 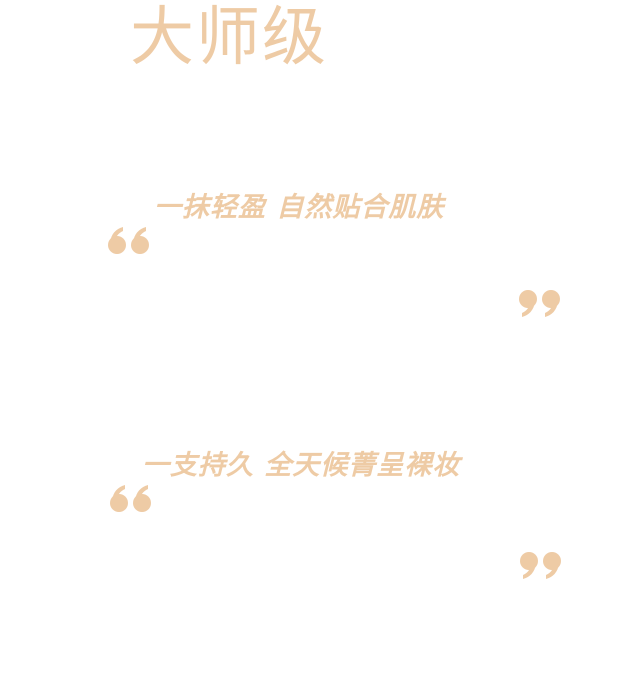 I want to click on quote-text: 一抹轻盈 自然贴合肌肤, so click(x=299, y=207).